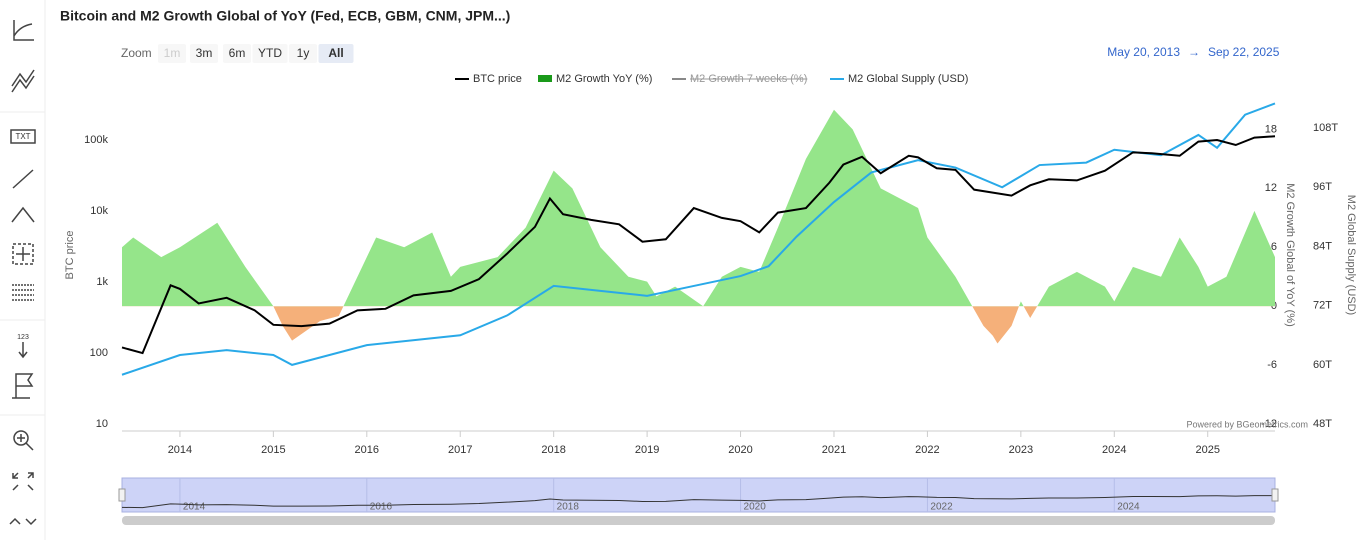  Describe the element at coordinates (927, 450) in the screenshot. I see `x-tick-label: 2022` at that location.